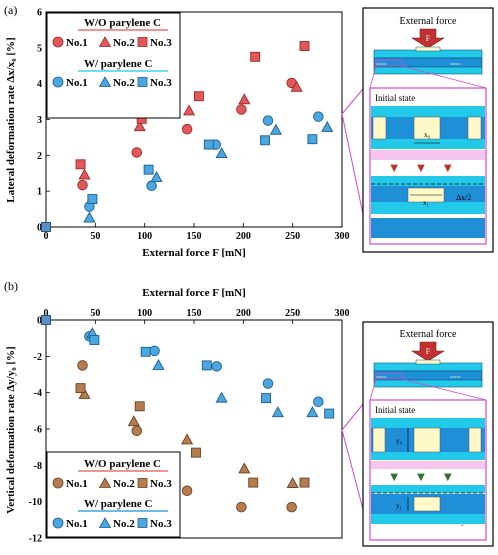  I want to click on legend-b-wo-no2-label: No.2, so click(124, 484).